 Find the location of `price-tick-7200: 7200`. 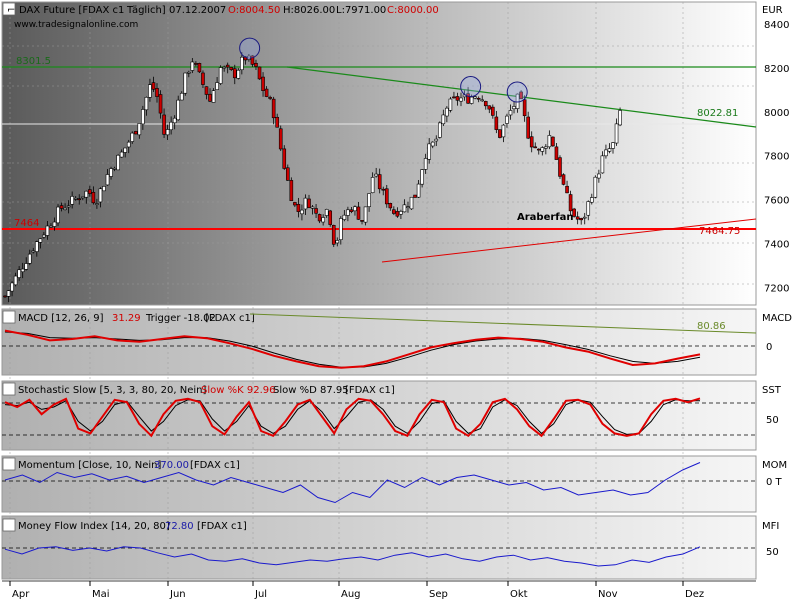

price-tick-7200: 7200 is located at coordinates (776, 288).